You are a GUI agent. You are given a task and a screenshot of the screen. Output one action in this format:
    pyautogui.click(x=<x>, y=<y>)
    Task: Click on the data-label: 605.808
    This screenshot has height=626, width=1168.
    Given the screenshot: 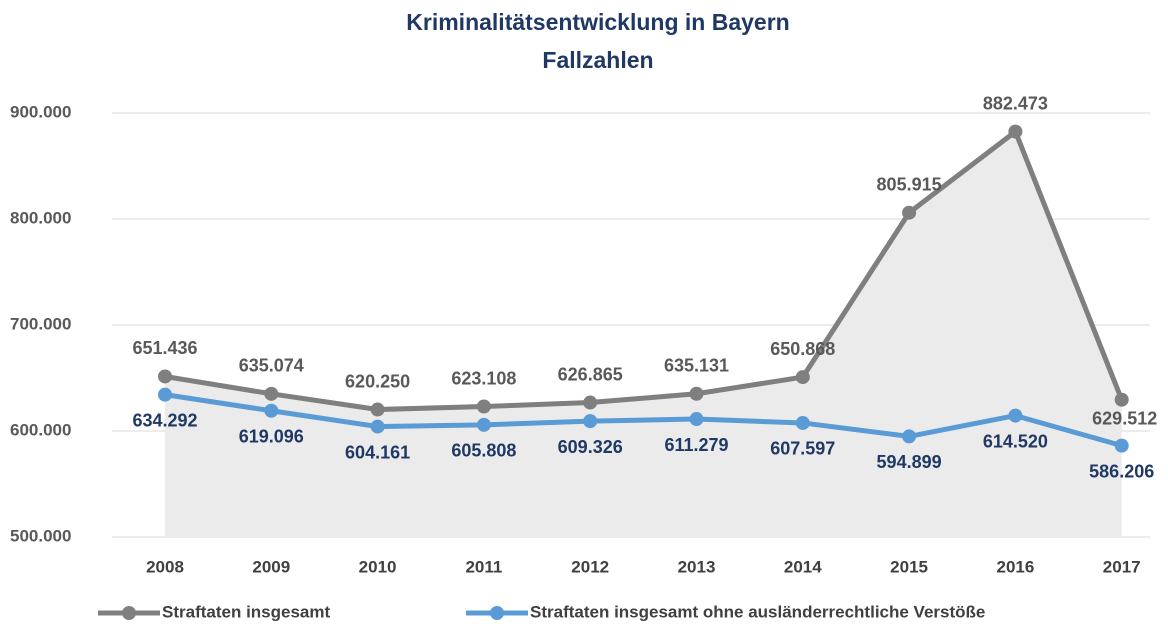 What is the action you would take?
    pyautogui.click(x=483, y=451)
    